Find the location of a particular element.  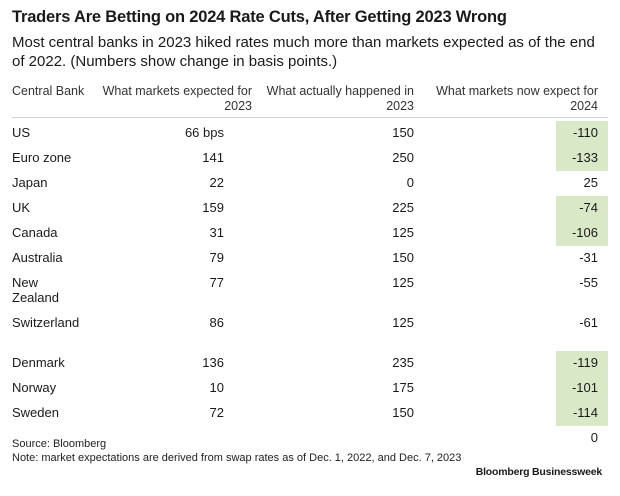

actual-2023-cell: 225 is located at coordinates (403, 207).